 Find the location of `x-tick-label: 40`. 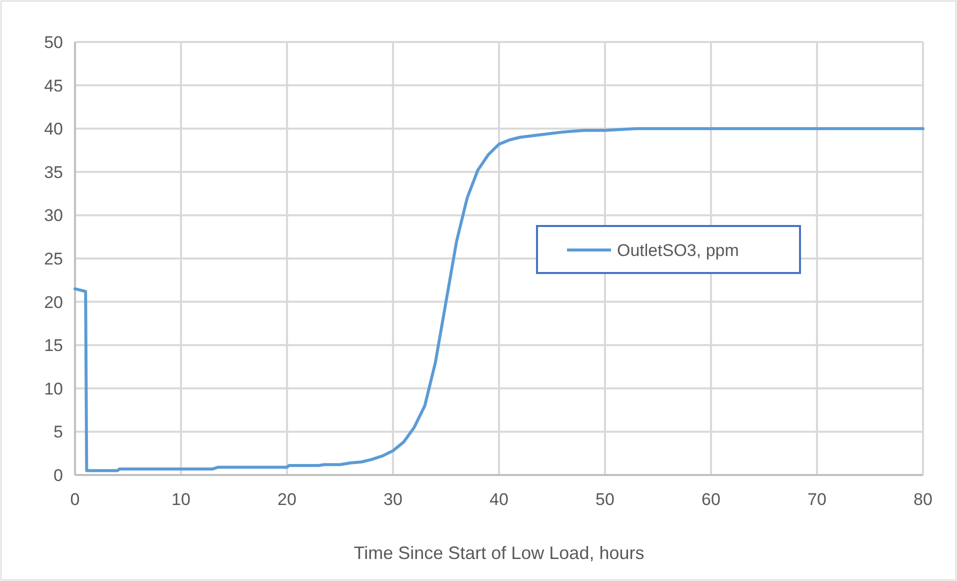

x-tick-label: 40 is located at coordinates (499, 499).